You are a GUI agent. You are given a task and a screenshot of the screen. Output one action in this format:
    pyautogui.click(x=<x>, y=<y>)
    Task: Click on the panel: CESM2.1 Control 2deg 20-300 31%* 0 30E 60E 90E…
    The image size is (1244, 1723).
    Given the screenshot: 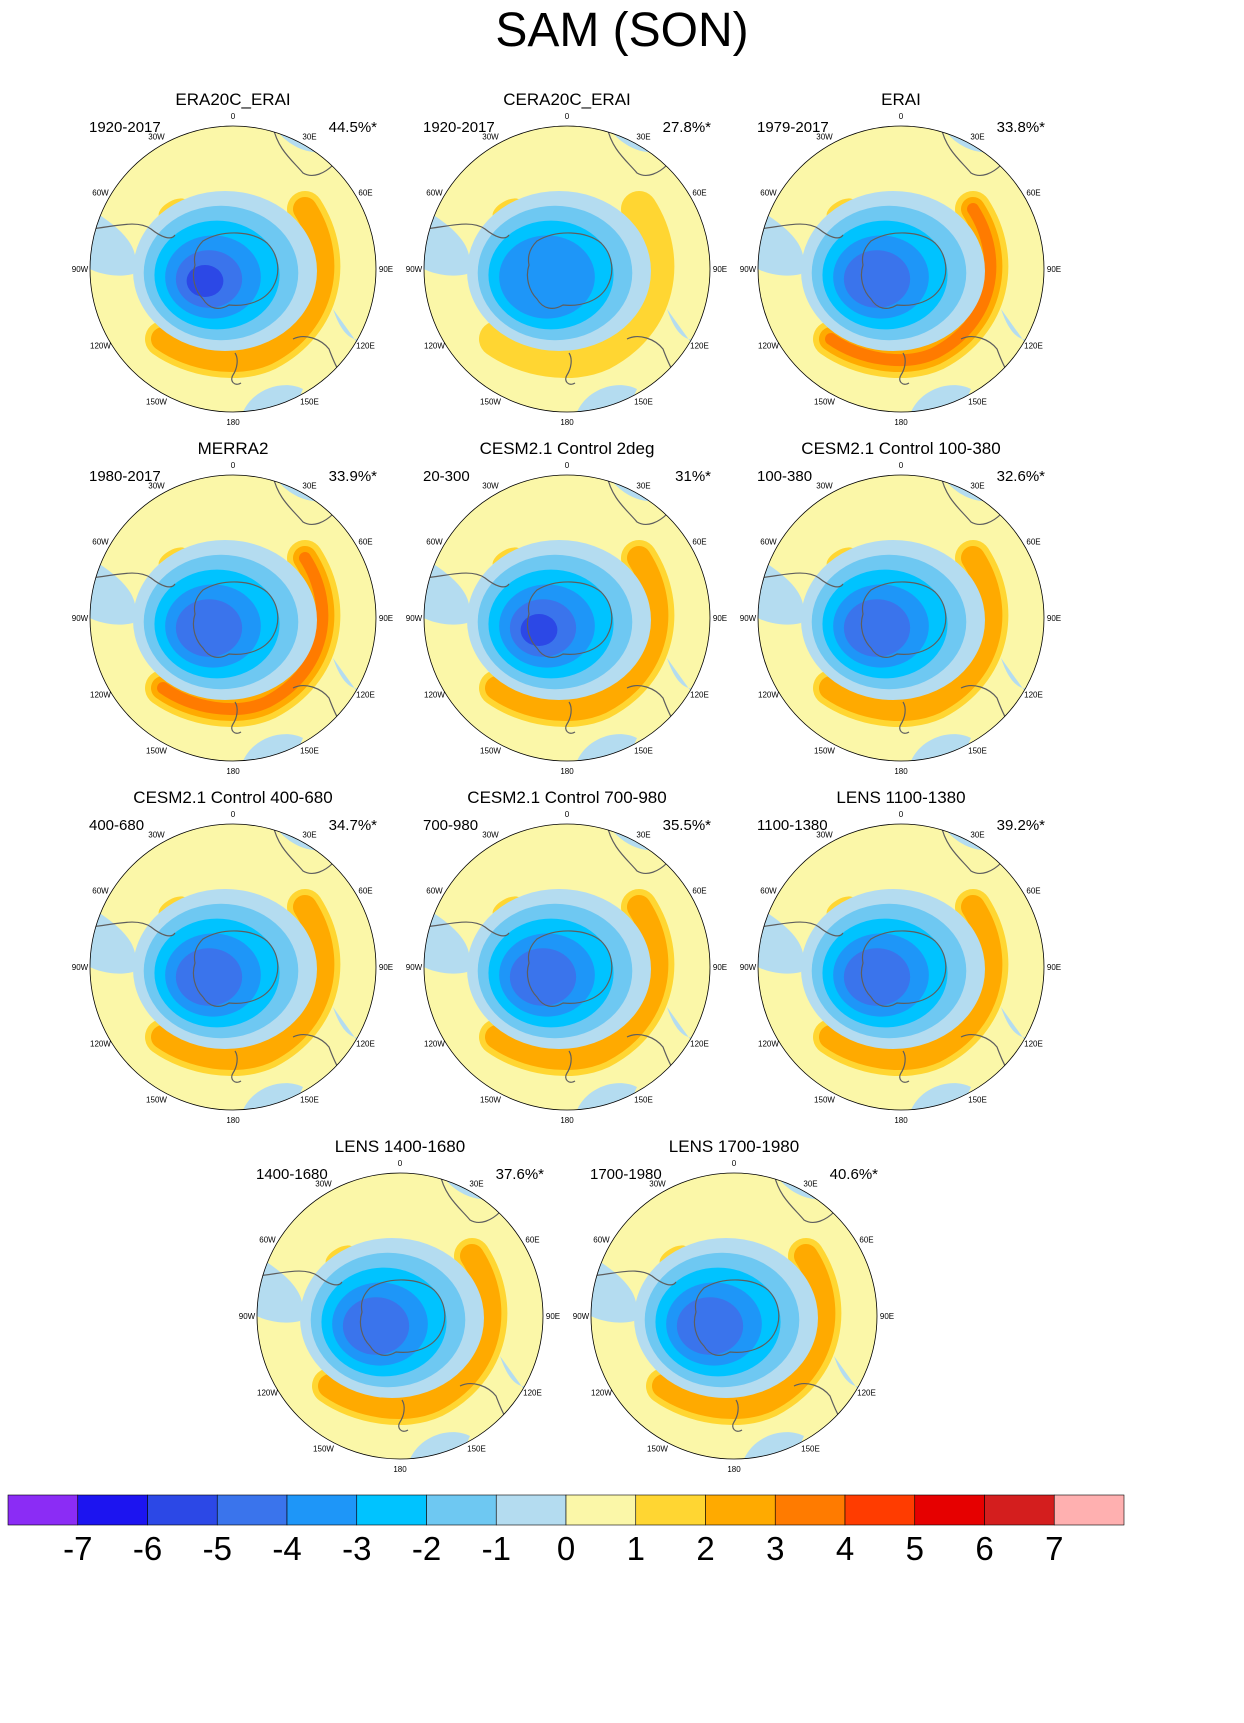 What is the action you would take?
    pyautogui.click(x=566, y=607)
    